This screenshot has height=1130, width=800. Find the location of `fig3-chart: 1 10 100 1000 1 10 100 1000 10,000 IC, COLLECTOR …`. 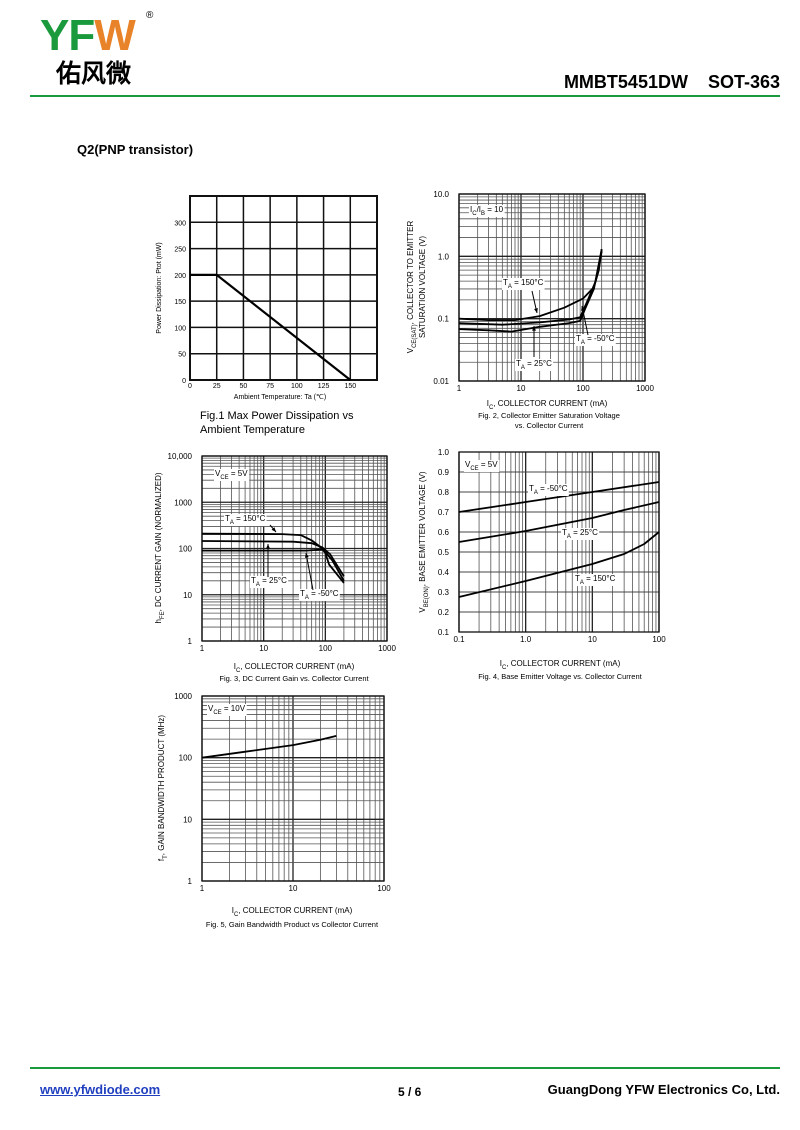

fig3-chart: 1 10 100 1000 1 10 100 1000 10,000 IC, COLLECTOR … is located at coordinates (275, 567).